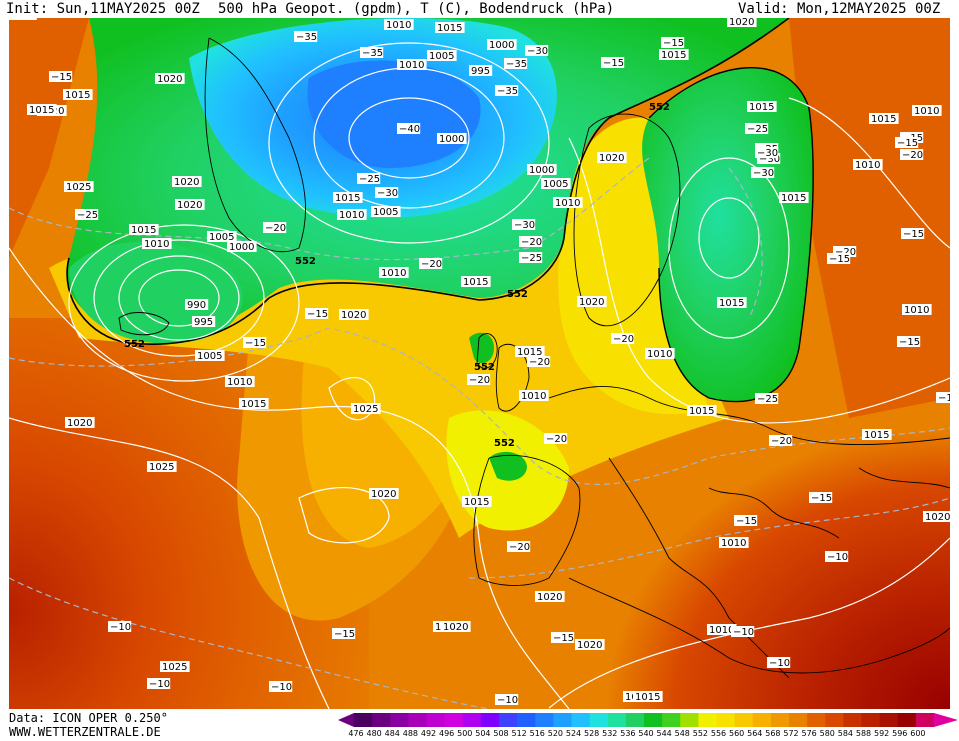 This screenshot has width=959, height=741. Describe the element at coordinates (881, 733) in the screenshot. I see `legend-tick-label: 592` at that location.